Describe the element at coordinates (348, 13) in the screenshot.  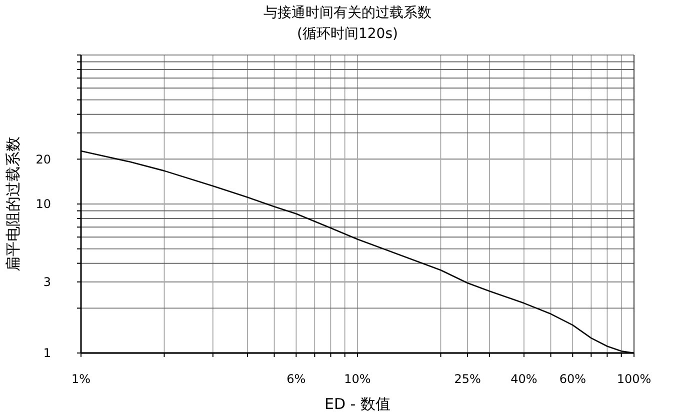
I see `chart-title: 与接通时间有关的过载系数` at that location.